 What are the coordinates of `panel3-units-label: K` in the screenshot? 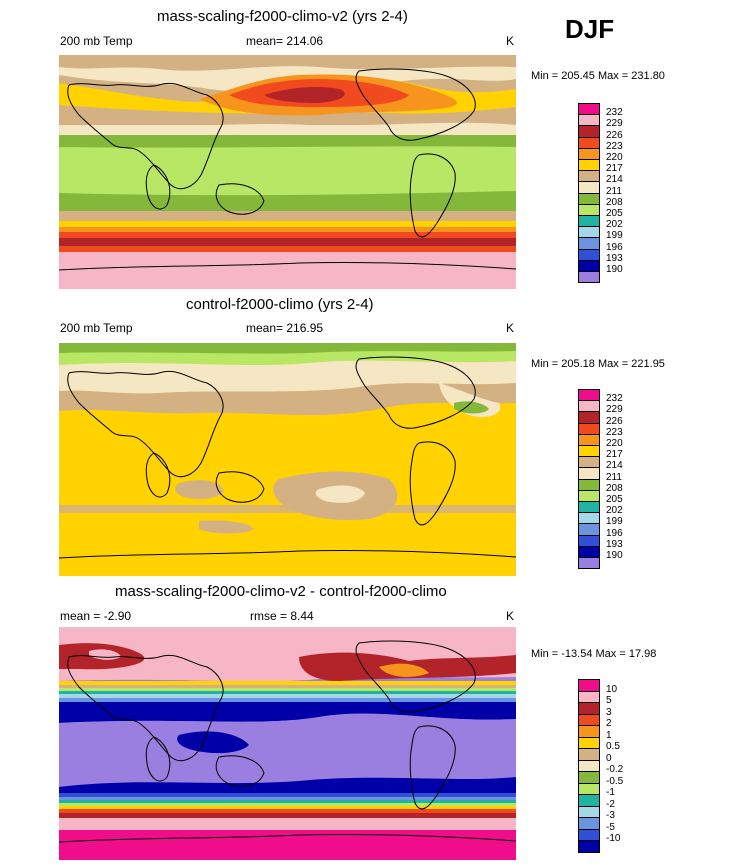 It's located at (510, 616).